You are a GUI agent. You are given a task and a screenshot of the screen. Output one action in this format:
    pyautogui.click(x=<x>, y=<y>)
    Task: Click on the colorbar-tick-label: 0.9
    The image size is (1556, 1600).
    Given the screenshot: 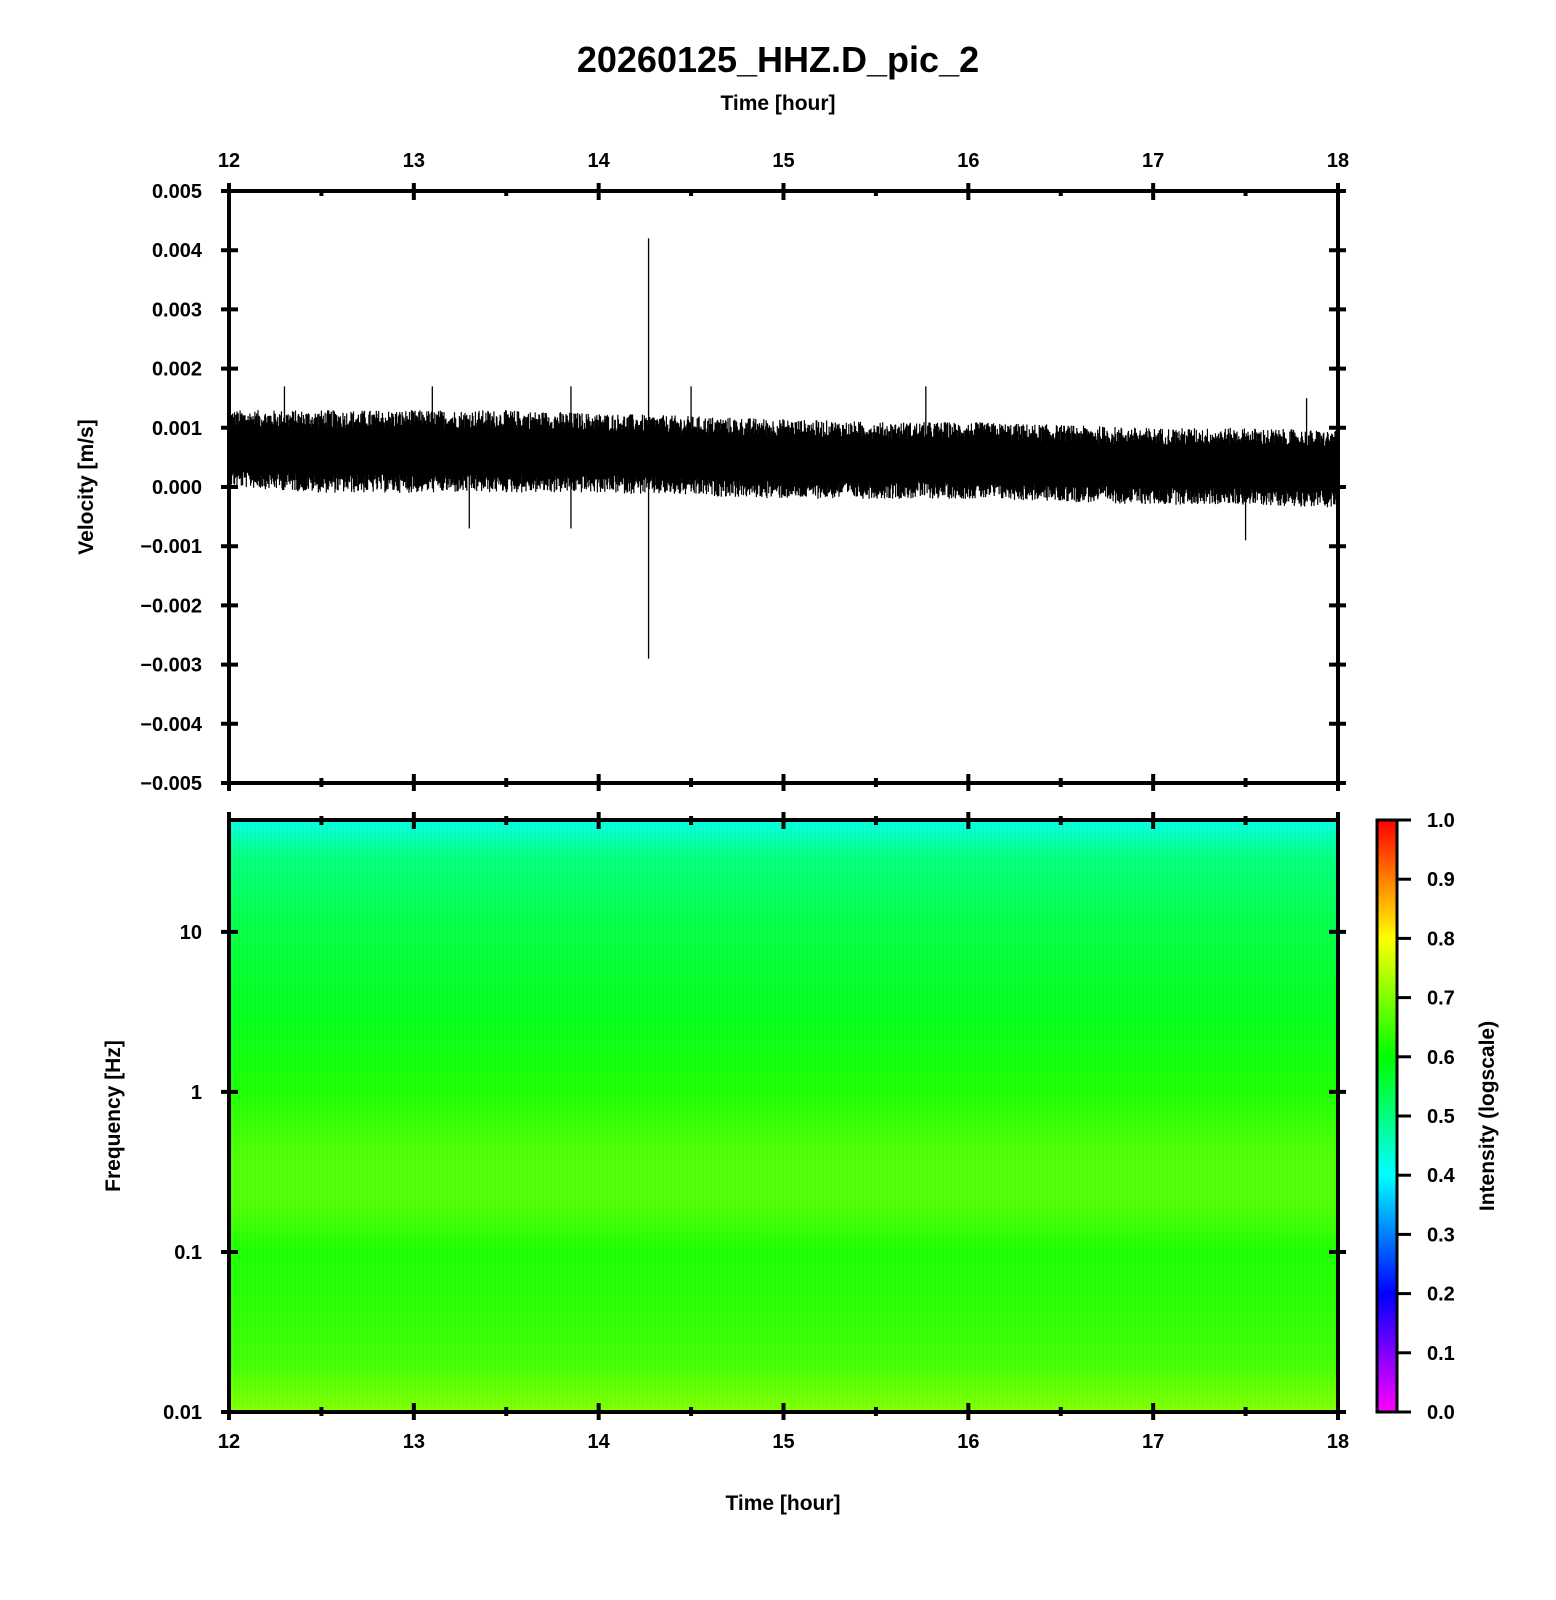 What is the action you would take?
    pyautogui.click(x=1441, y=880)
    